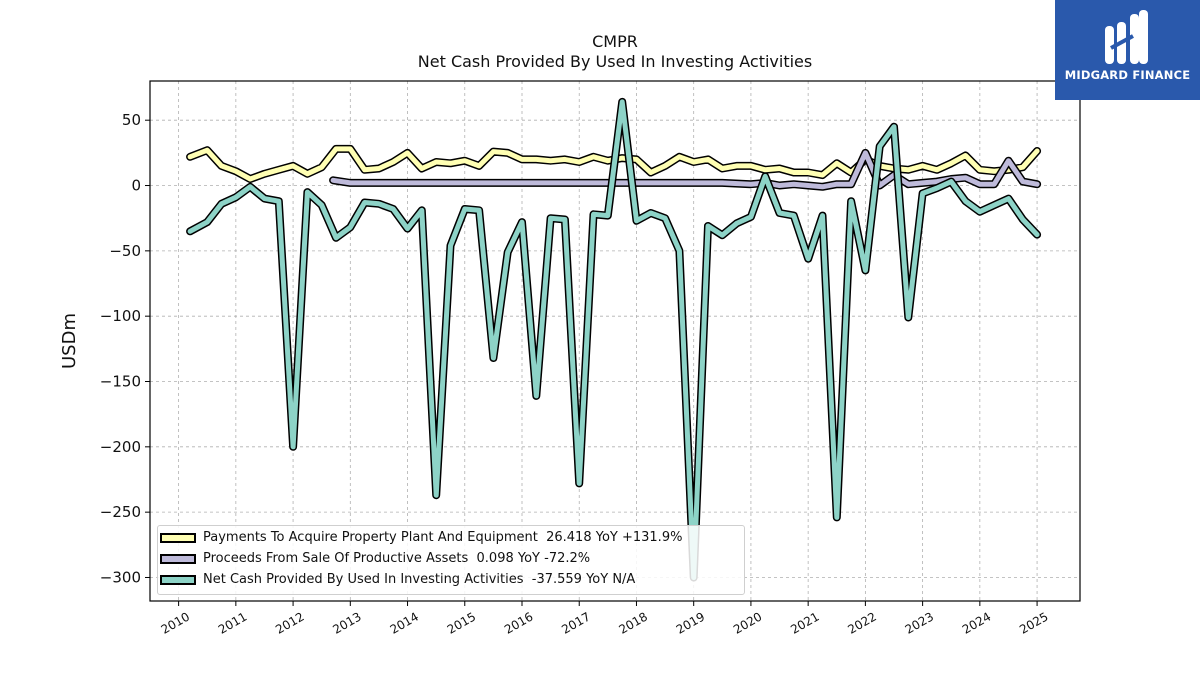 This screenshot has width=1200, height=675. I want to click on x-tick-label: 2014, so click(404, 622).